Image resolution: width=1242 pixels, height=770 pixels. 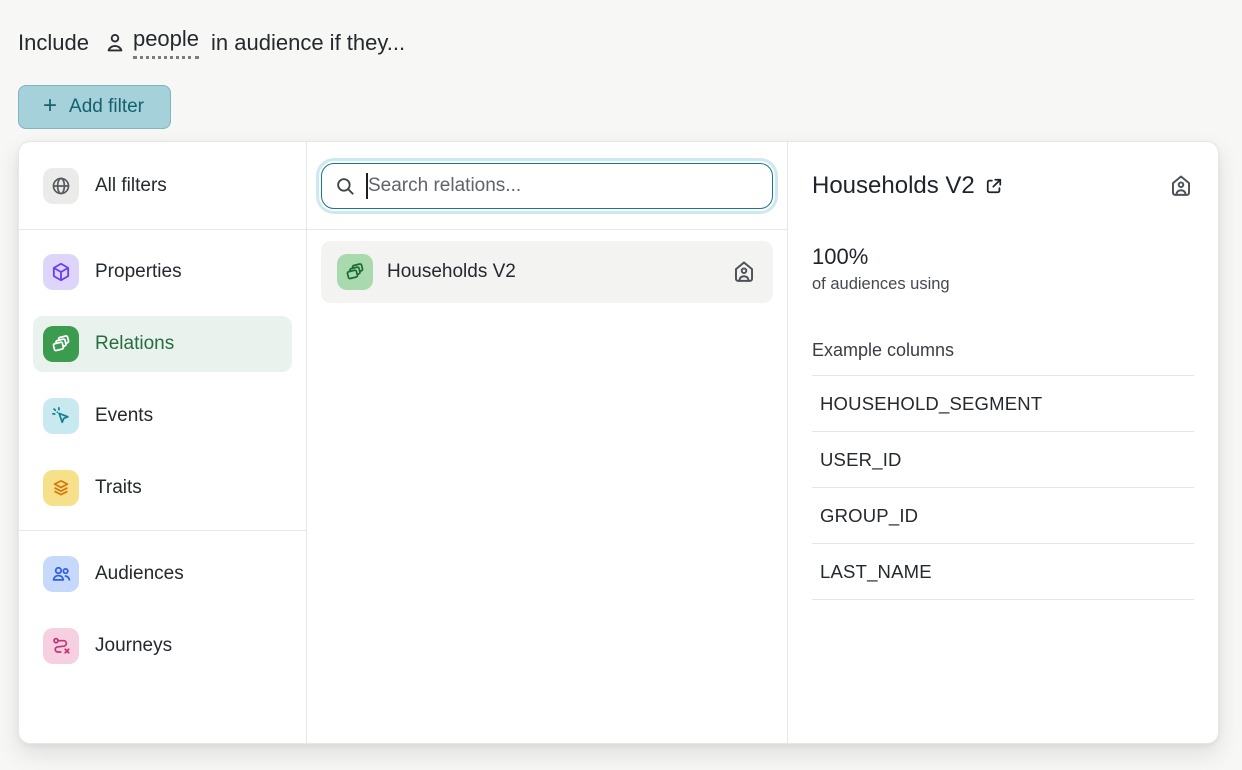 What do you see at coordinates (166, 42) in the screenshot?
I see `people-label: people` at bounding box center [166, 42].